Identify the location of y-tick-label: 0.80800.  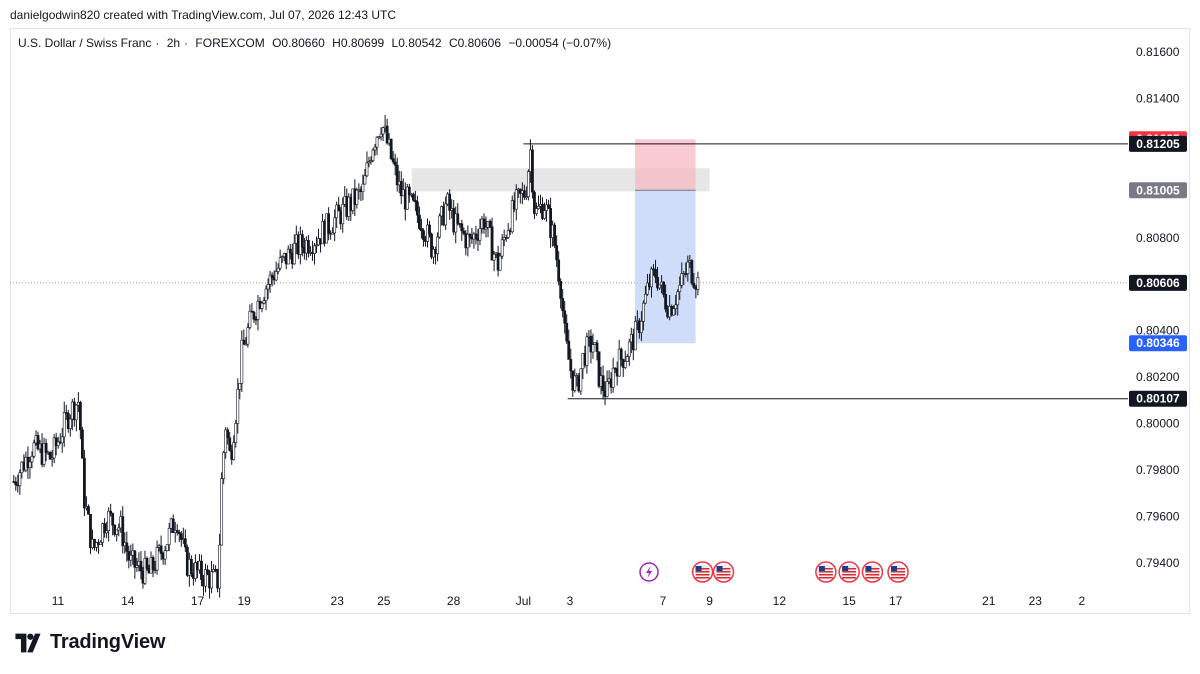
(1158, 238).